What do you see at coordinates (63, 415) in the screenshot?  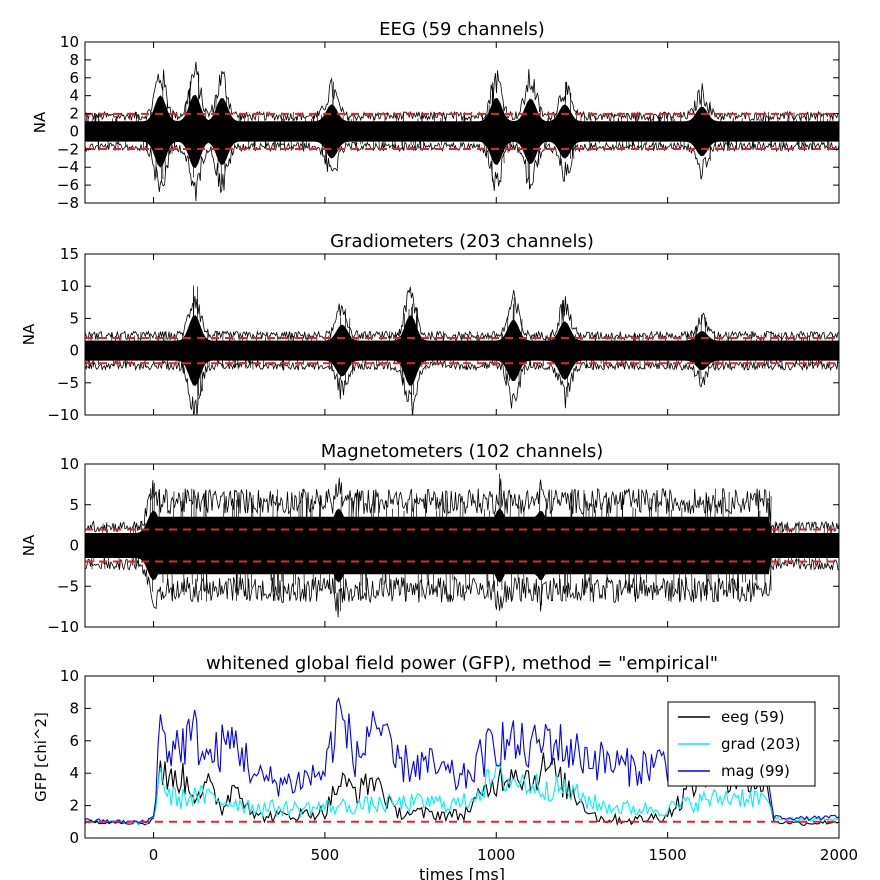 I see `grad-y-tick-label: −10` at bounding box center [63, 415].